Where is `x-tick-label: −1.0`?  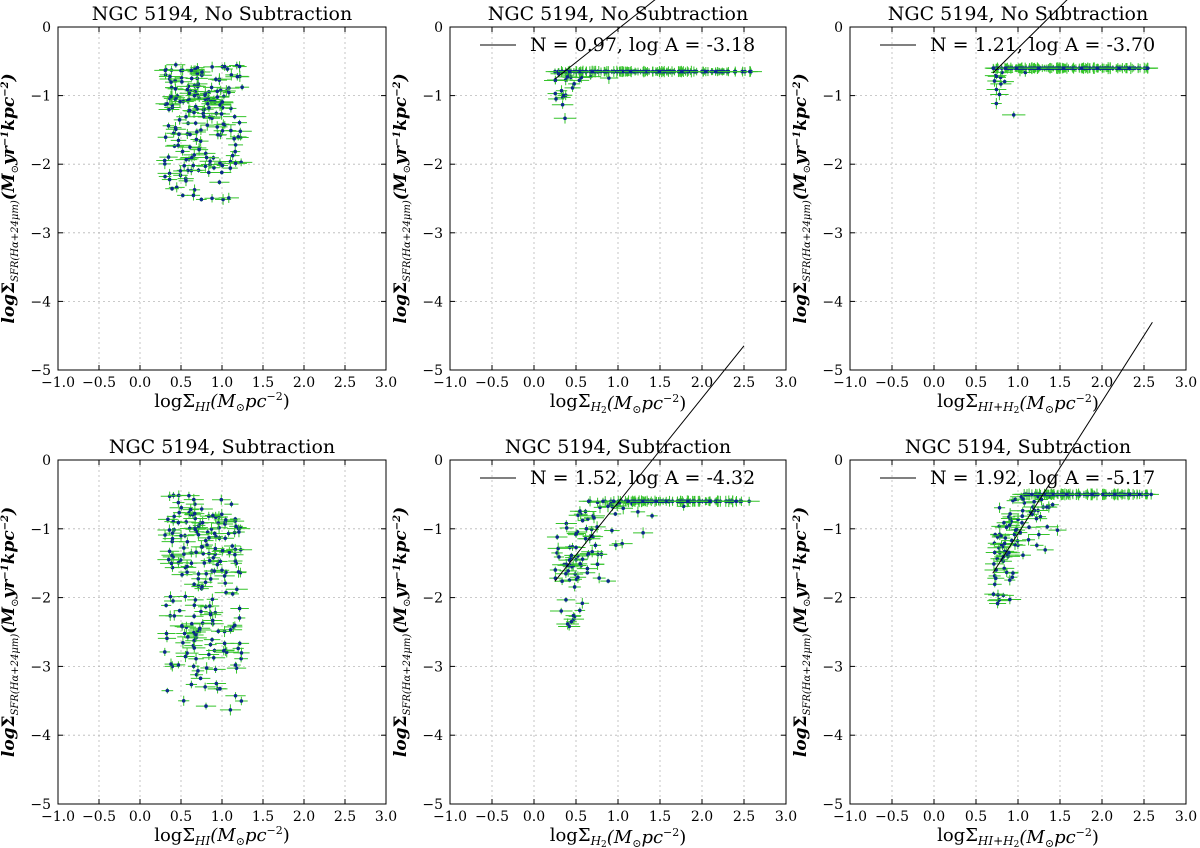 x-tick-label: −1.0 is located at coordinates (450, 383).